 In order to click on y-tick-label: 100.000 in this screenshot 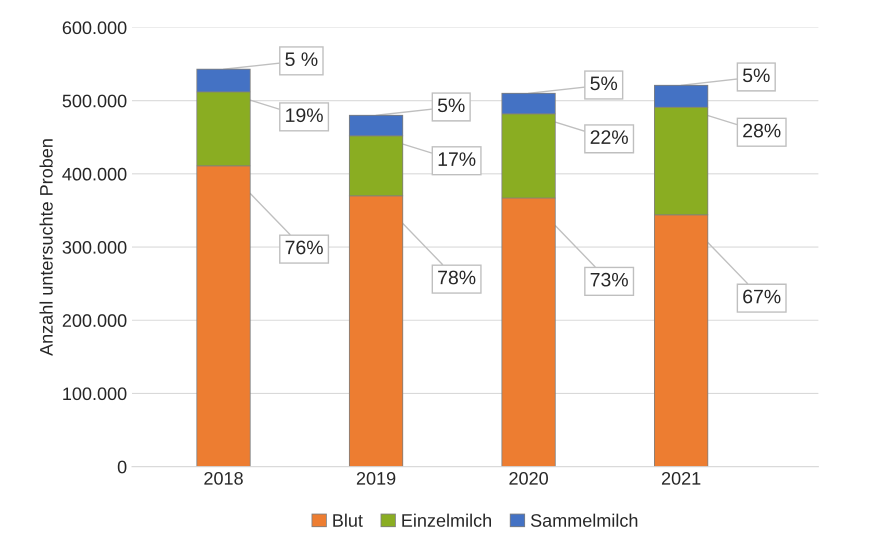, I will do `click(94, 393)`.